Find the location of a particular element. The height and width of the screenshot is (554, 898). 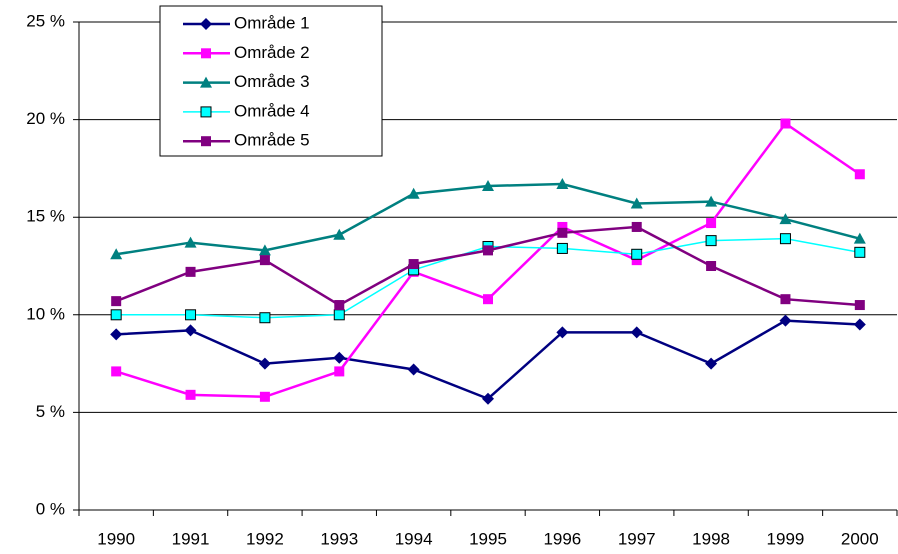

x-tick-label: 1995 is located at coordinates (488, 538).